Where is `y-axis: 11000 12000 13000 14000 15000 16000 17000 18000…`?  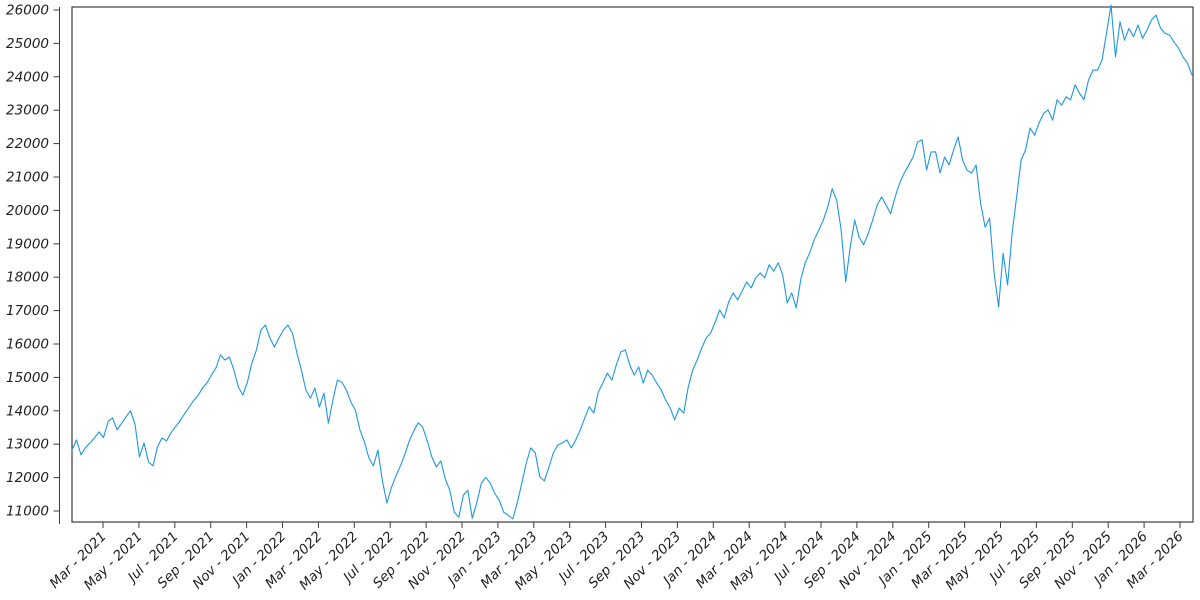 y-axis: 11000 12000 13000 14000 15000 16000 17000 18000… is located at coordinates (33, 263).